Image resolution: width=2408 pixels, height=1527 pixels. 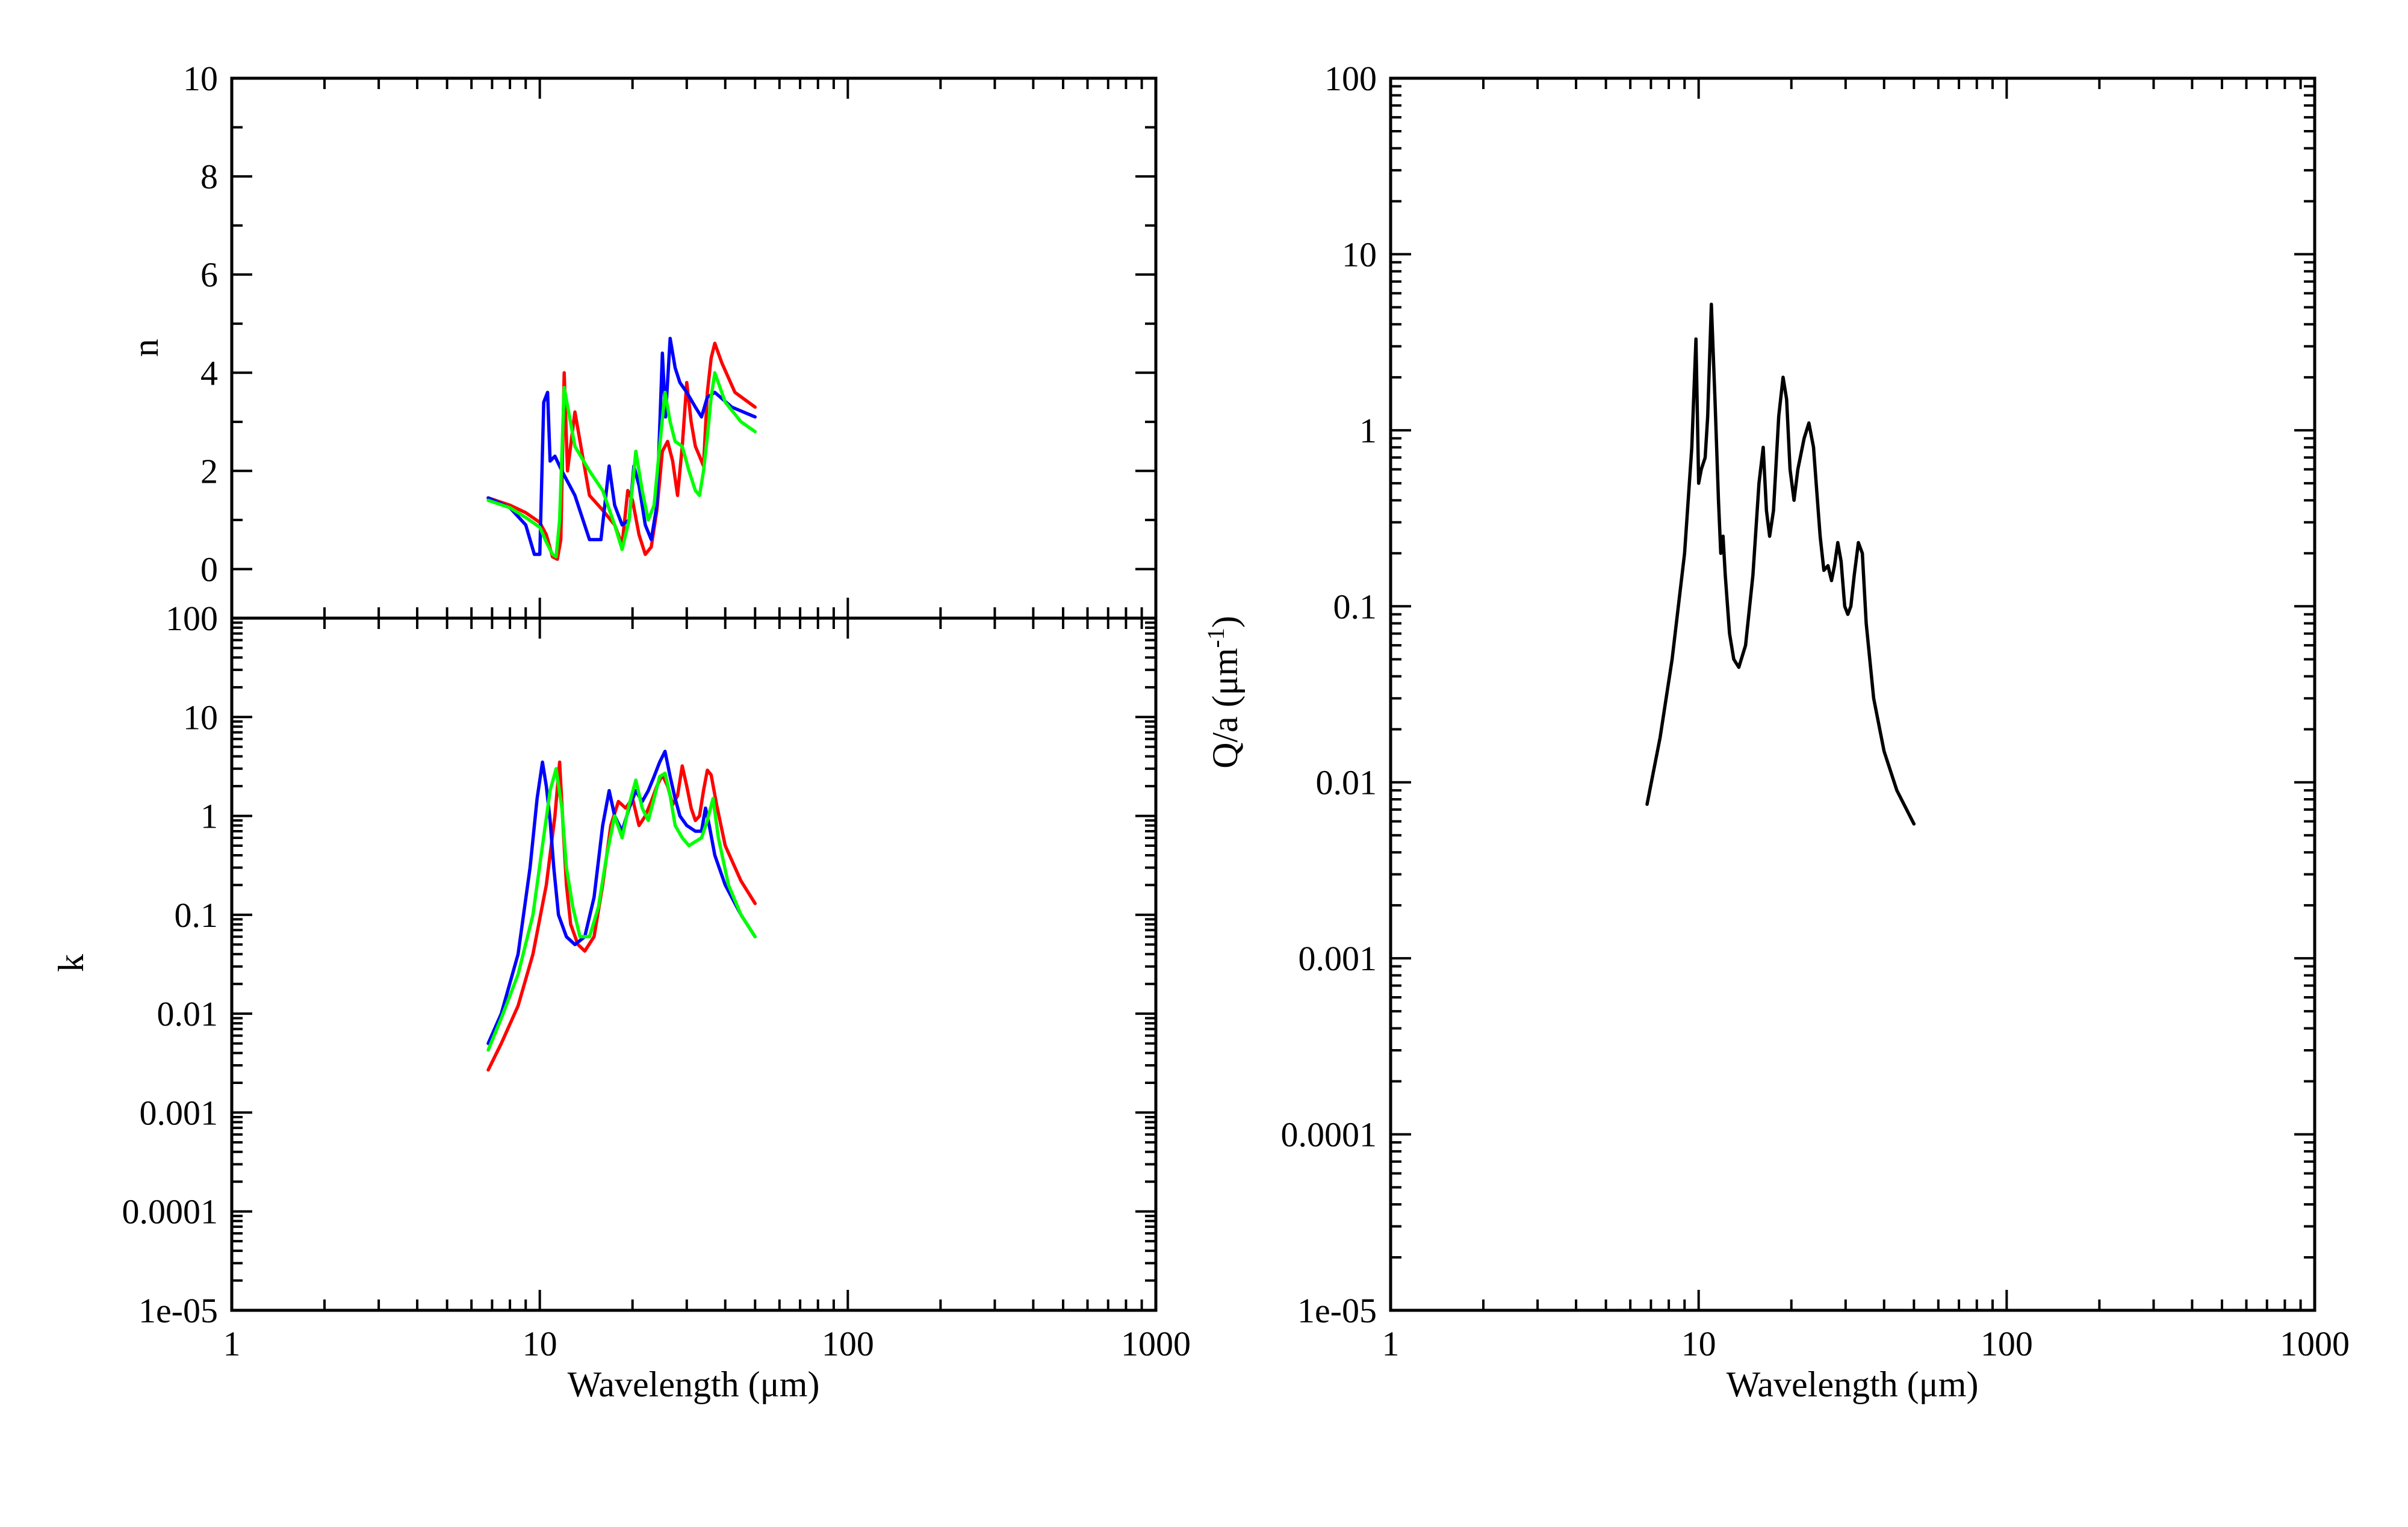 I want to click on k-y-tick-label: 0.1, so click(x=197, y=915).